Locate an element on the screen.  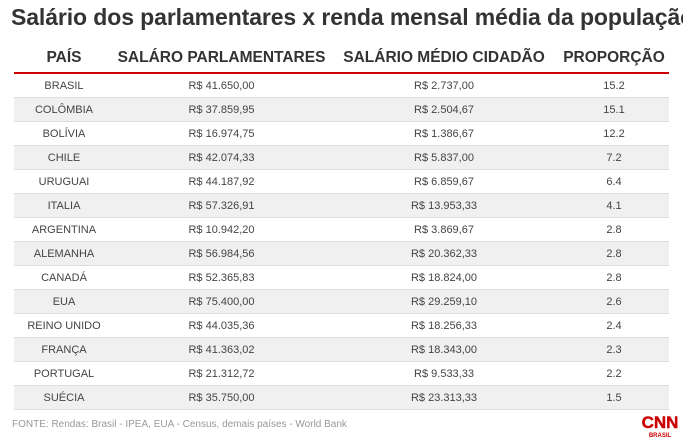
cell-country: COLÔMBIA is located at coordinates (64, 109).